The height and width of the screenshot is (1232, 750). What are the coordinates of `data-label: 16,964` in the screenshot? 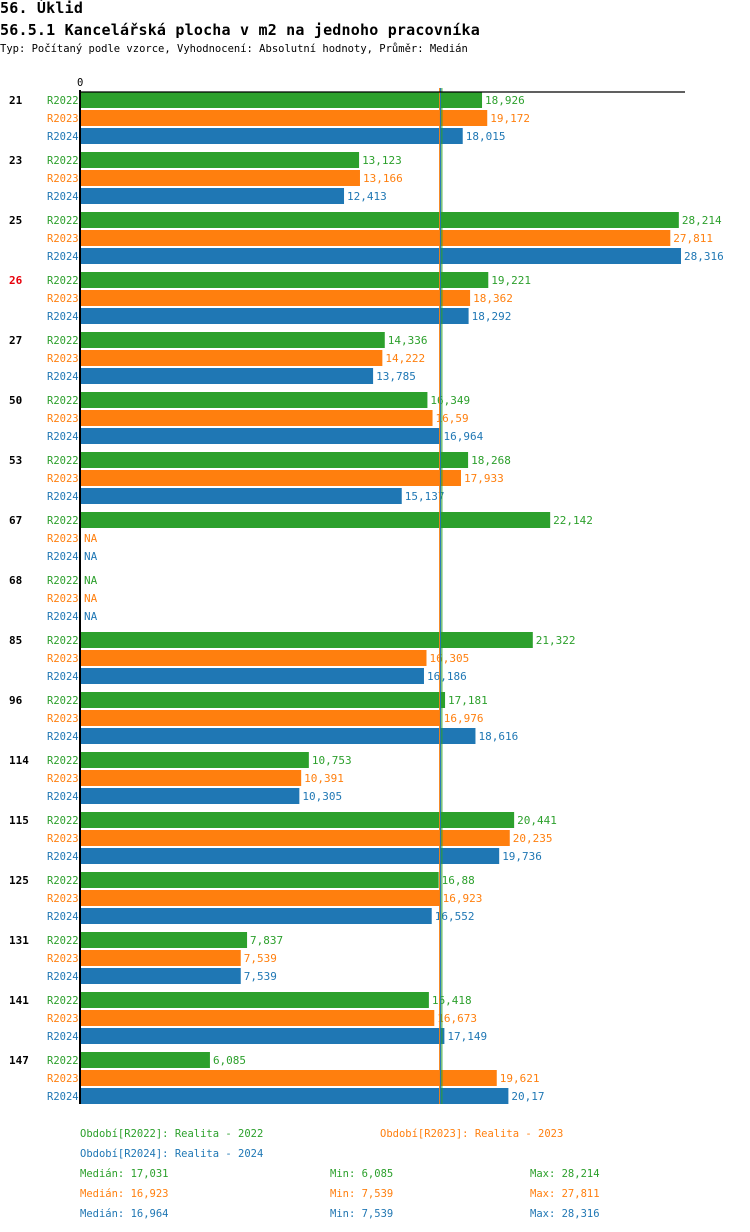 It's located at (463, 436).